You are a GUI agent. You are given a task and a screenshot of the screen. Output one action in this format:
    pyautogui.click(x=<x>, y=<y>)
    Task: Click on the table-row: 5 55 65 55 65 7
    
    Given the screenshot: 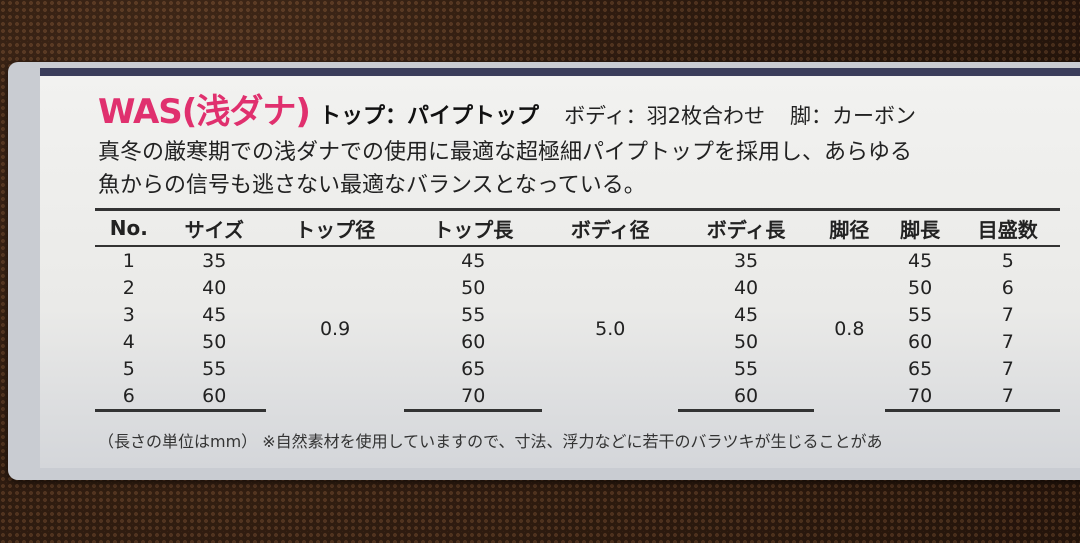 What is the action you would take?
    pyautogui.click(x=577, y=368)
    